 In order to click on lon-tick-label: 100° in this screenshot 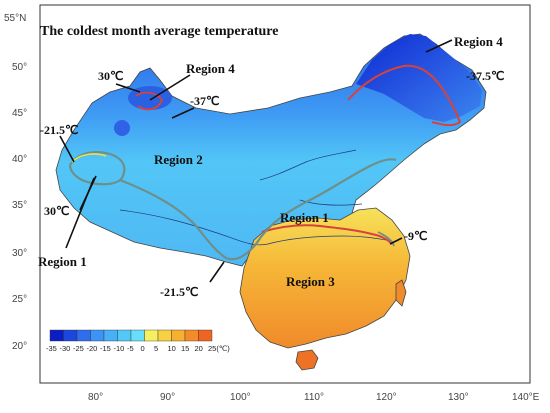, I will do `click(240, 397)`.